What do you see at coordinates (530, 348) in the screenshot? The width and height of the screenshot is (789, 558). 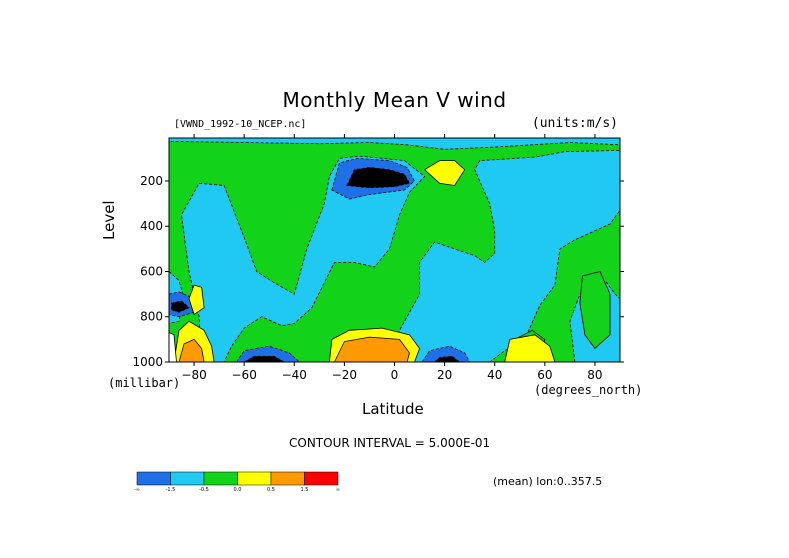 I see `field-region-pos-core-east` at bounding box center [530, 348].